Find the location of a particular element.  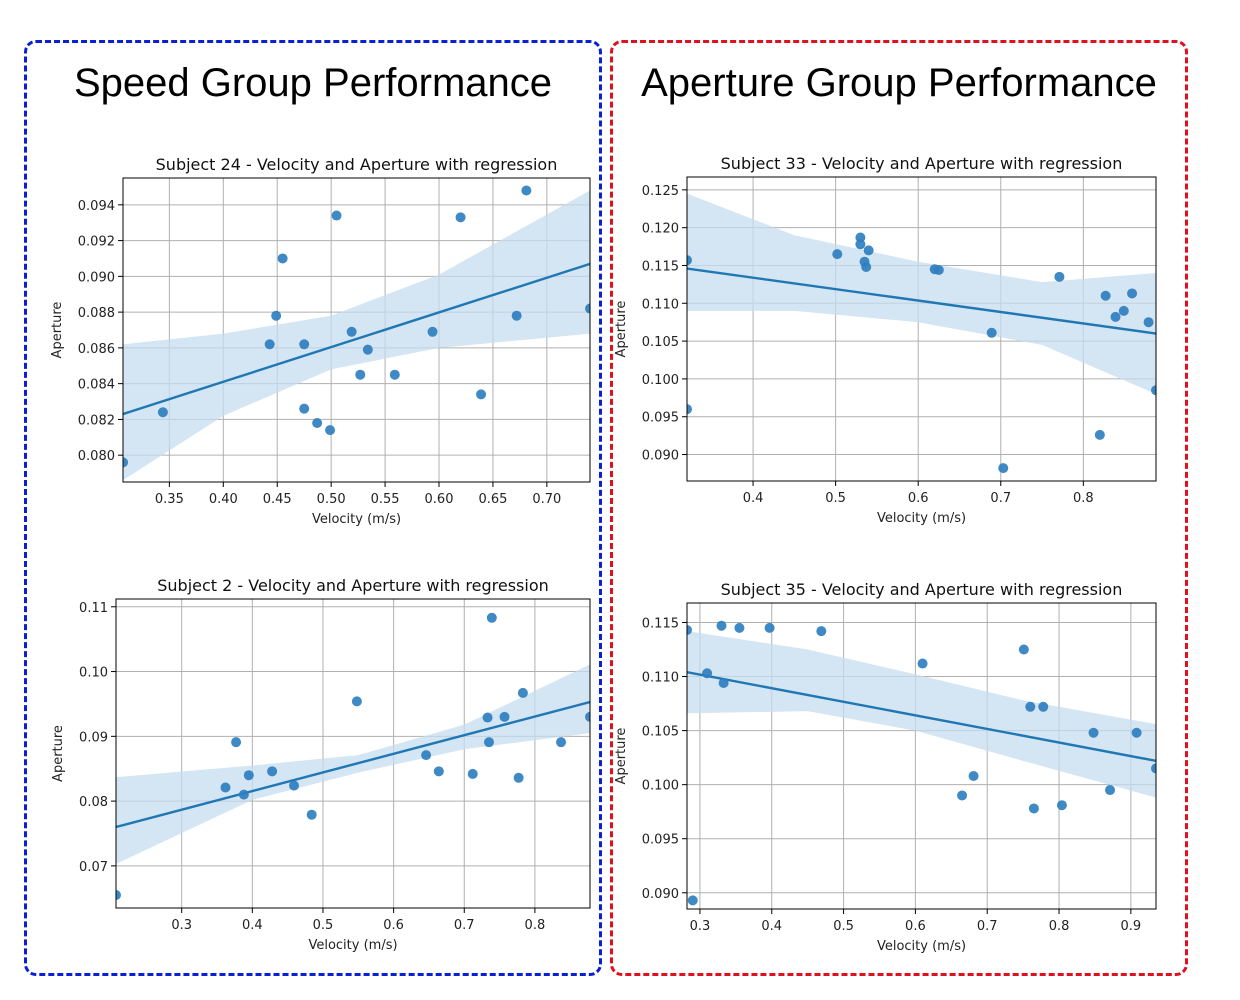

x-tick-label: 0.45 is located at coordinates (277, 499).